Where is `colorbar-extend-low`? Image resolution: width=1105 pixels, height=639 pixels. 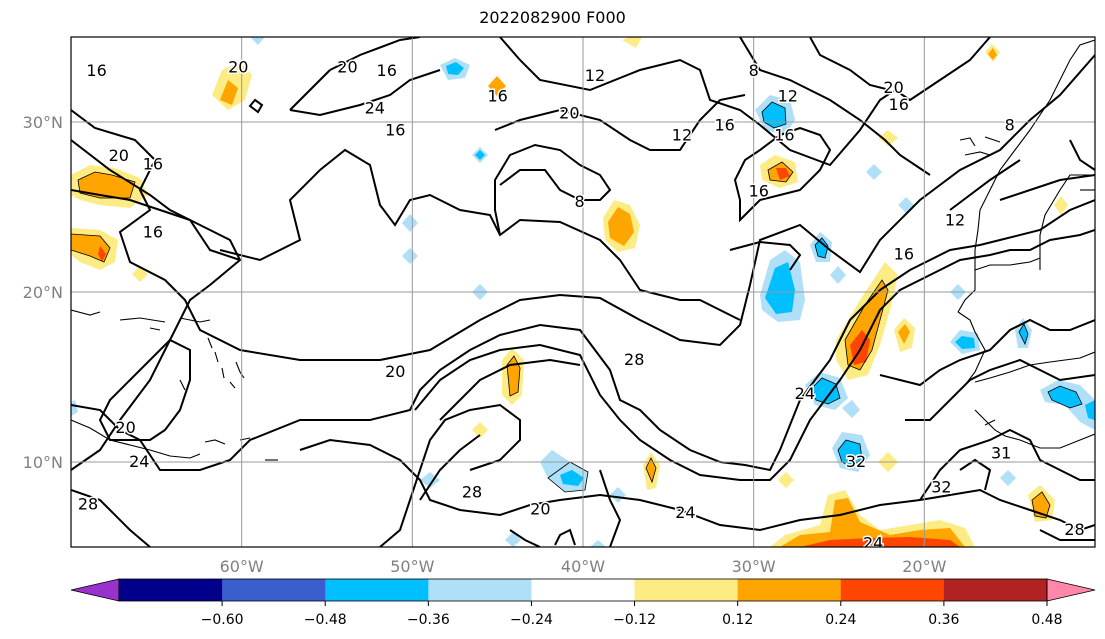 colorbar-extend-low is located at coordinates (95, 590).